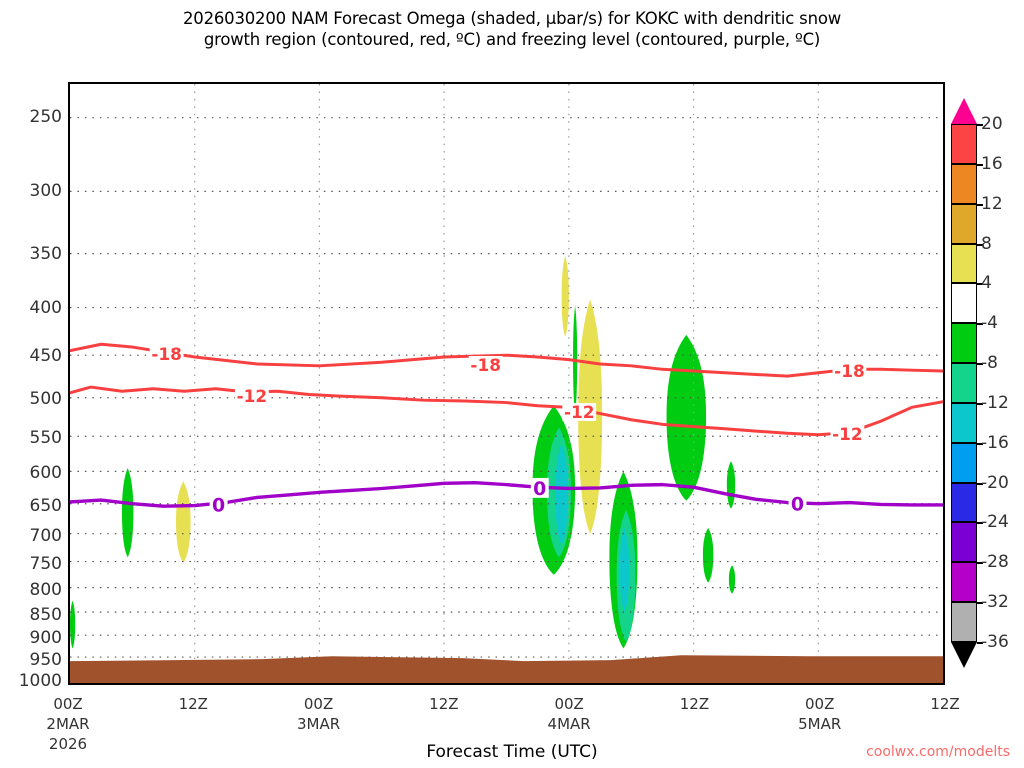 This screenshot has width=1024, height=768. I want to click on colorbar-tick-4: 4, so click(986, 283).